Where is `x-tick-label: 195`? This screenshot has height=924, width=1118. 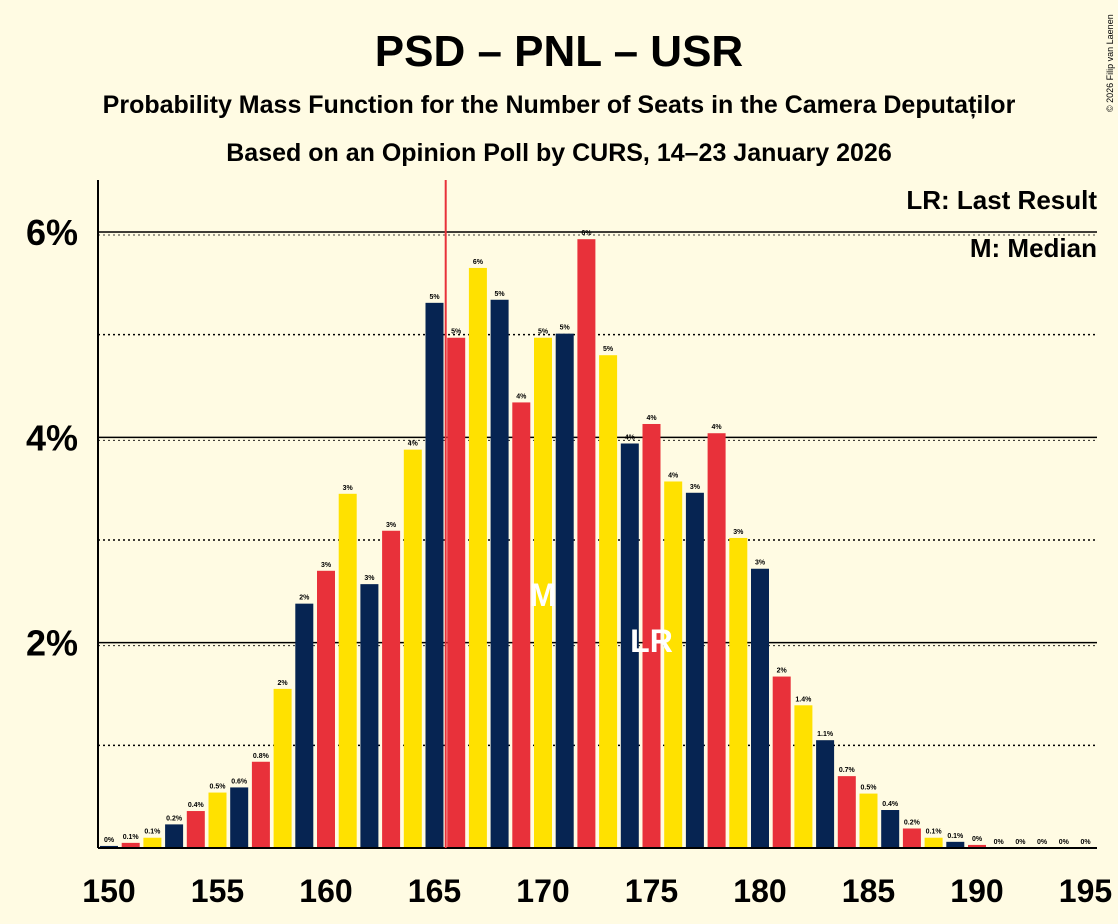 x-tick-label: 195 is located at coordinates (1085, 891).